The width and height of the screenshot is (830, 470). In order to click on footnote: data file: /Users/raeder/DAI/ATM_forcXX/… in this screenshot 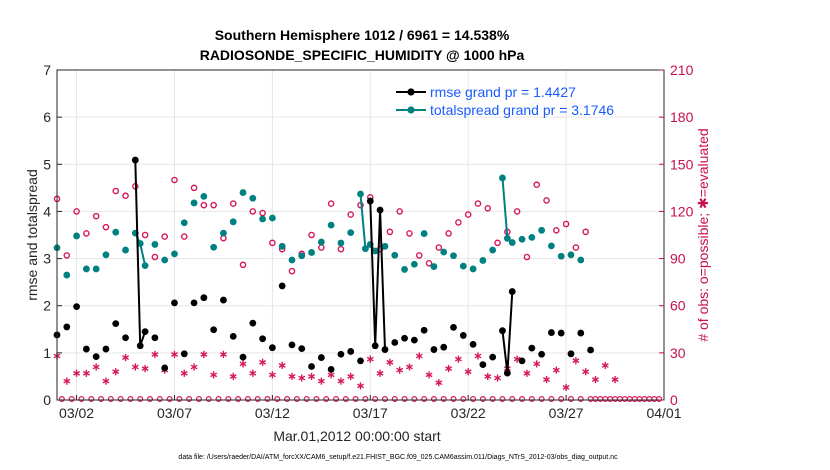, I will do `click(398, 457)`.